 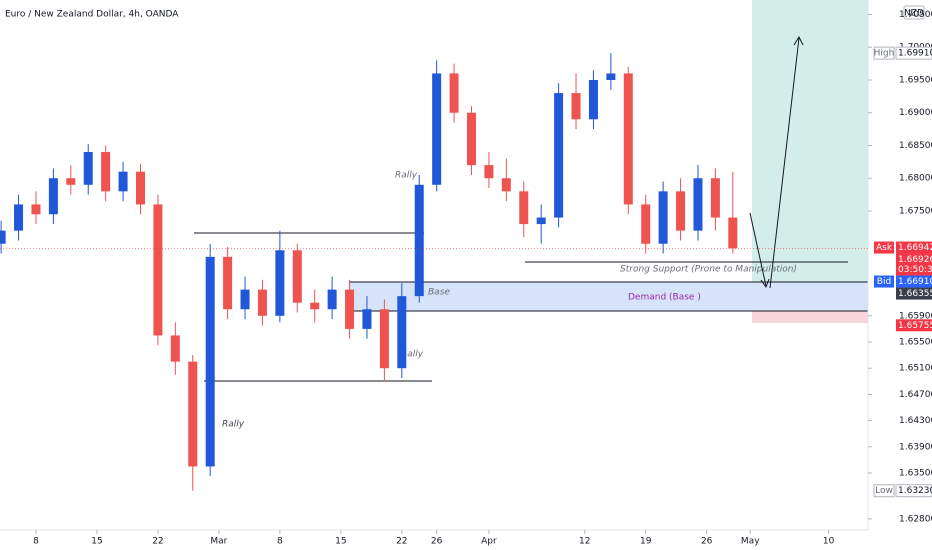 What do you see at coordinates (36, 542) in the screenshot?
I see `x-tick-label: 8` at bounding box center [36, 542].